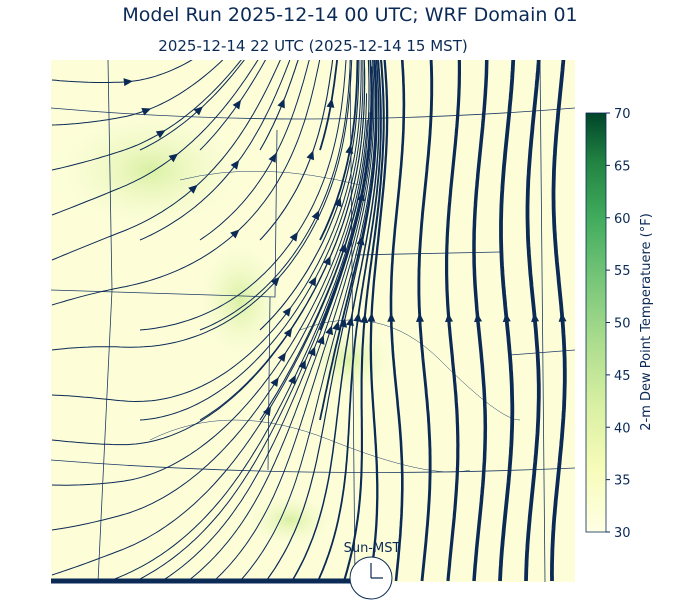 This screenshot has width=700, height=604. I want to click on colorbar-tick-label: 35, so click(622, 481).